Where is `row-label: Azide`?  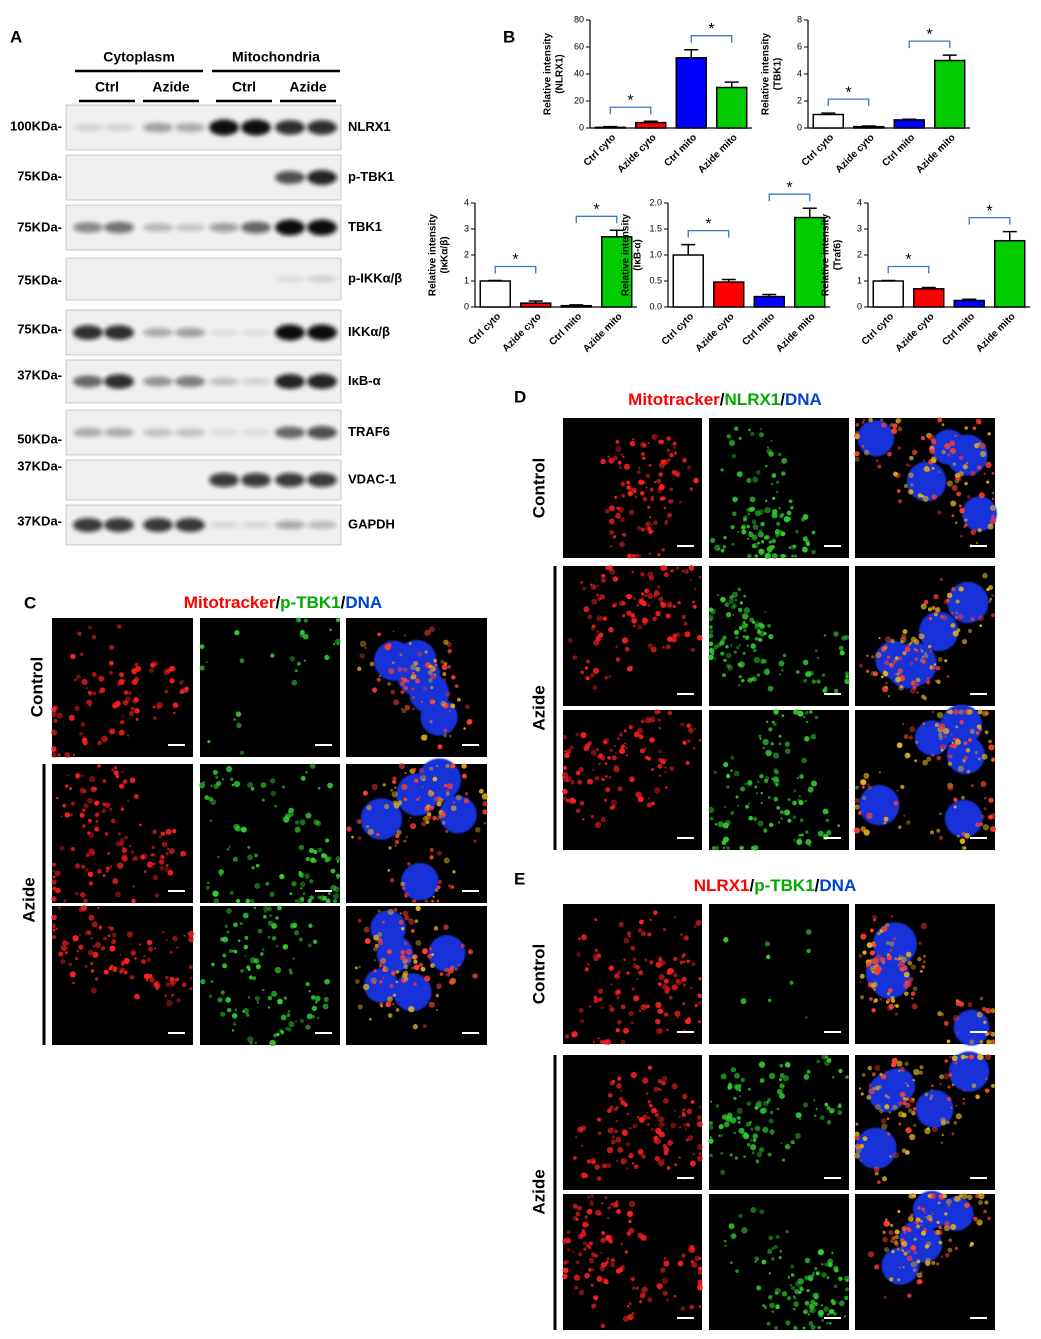 row-label: Azide is located at coordinates (28, 899).